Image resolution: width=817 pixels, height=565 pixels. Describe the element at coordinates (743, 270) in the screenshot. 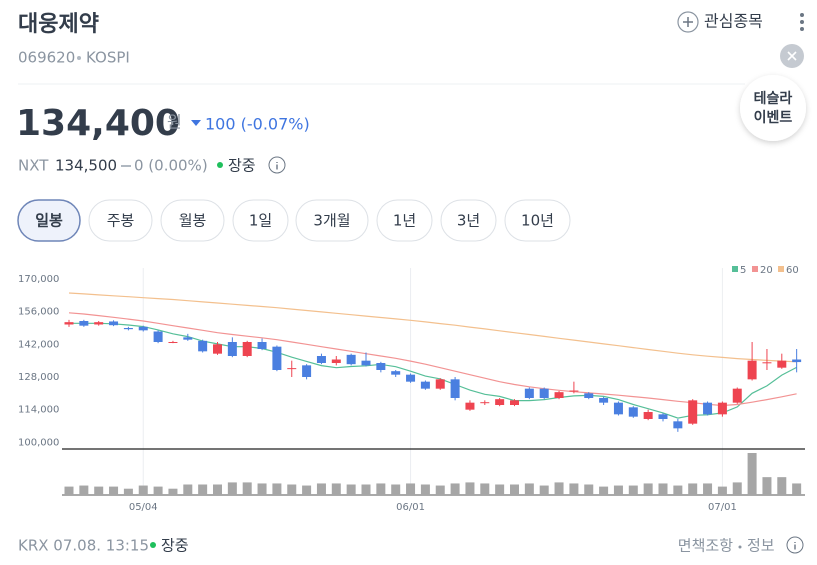

I see `legend-label: 5` at that location.